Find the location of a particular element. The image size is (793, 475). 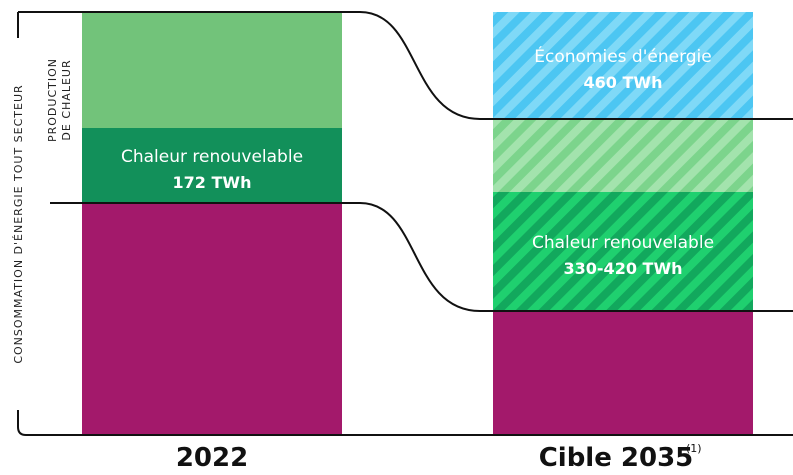

label-gap is located at coordinates (18, 224).